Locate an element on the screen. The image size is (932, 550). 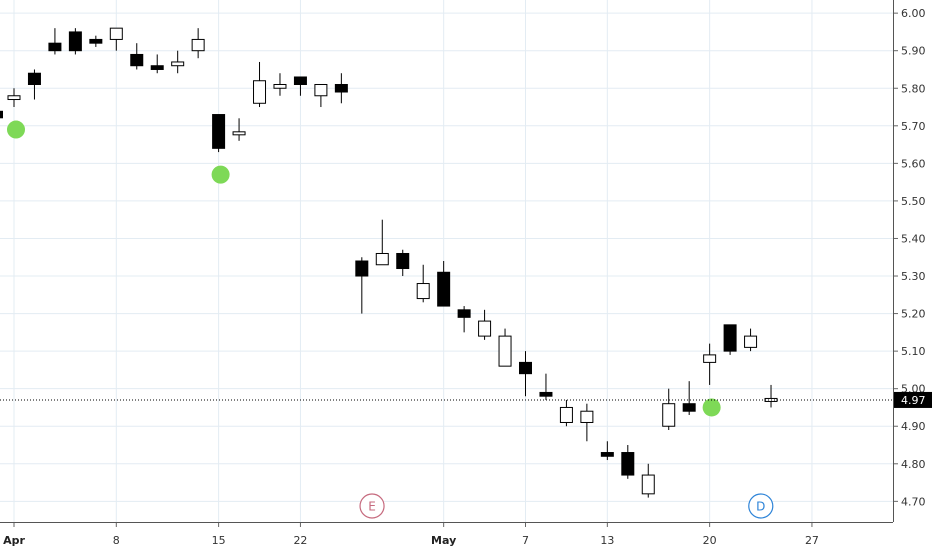
x-tick-label: 8 is located at coordinates (116, 540).